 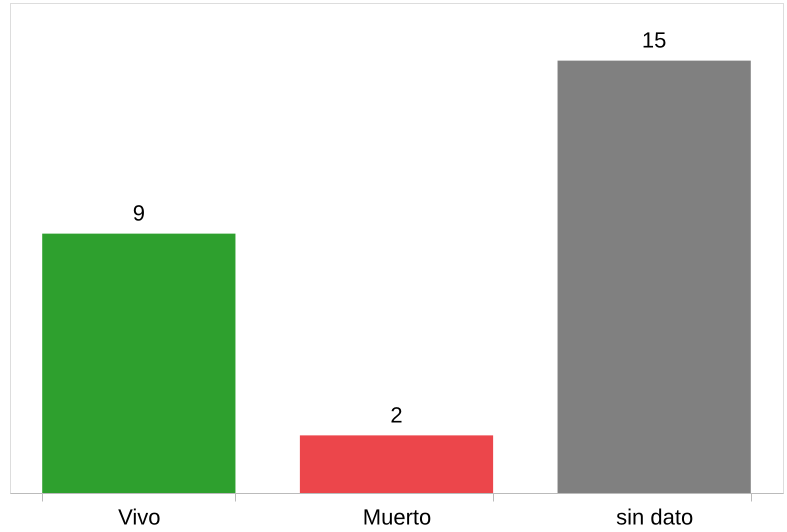 What do you see at coordinates (397, 517) in the screenshot?
I see `x-tick-label: Muerto` at bounding box center [397, 517].